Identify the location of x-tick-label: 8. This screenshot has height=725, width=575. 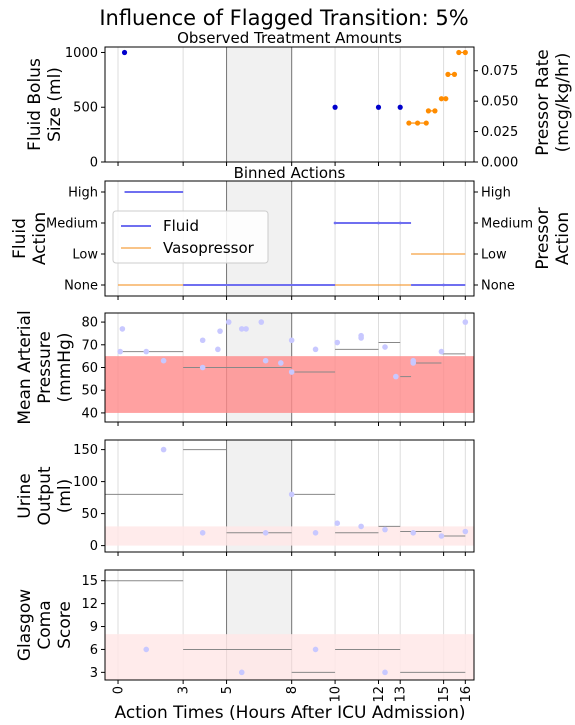
(292, 690).